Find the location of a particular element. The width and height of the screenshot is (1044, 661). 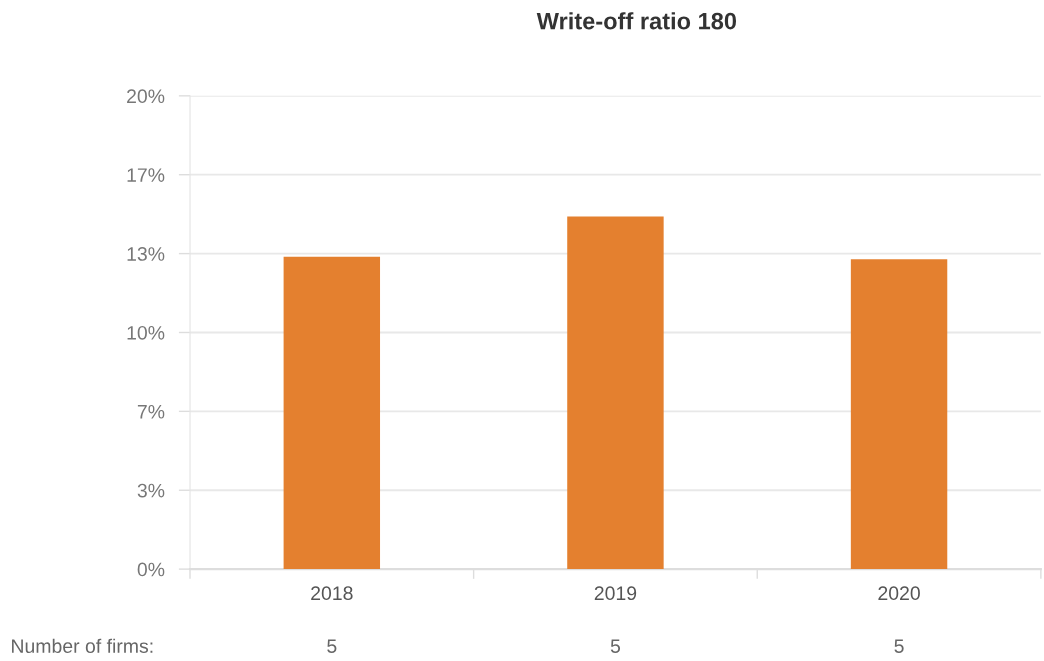

y-tick-label: 17% is located at coordinates (146, 175).